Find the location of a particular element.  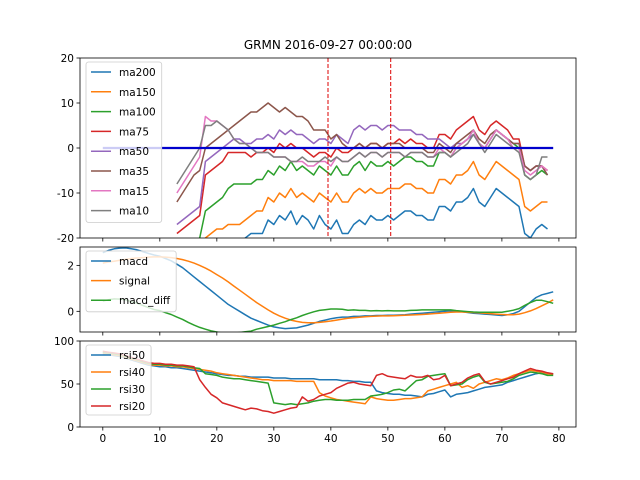

x-tick-label: 60 is located at coordinates (444, 439).